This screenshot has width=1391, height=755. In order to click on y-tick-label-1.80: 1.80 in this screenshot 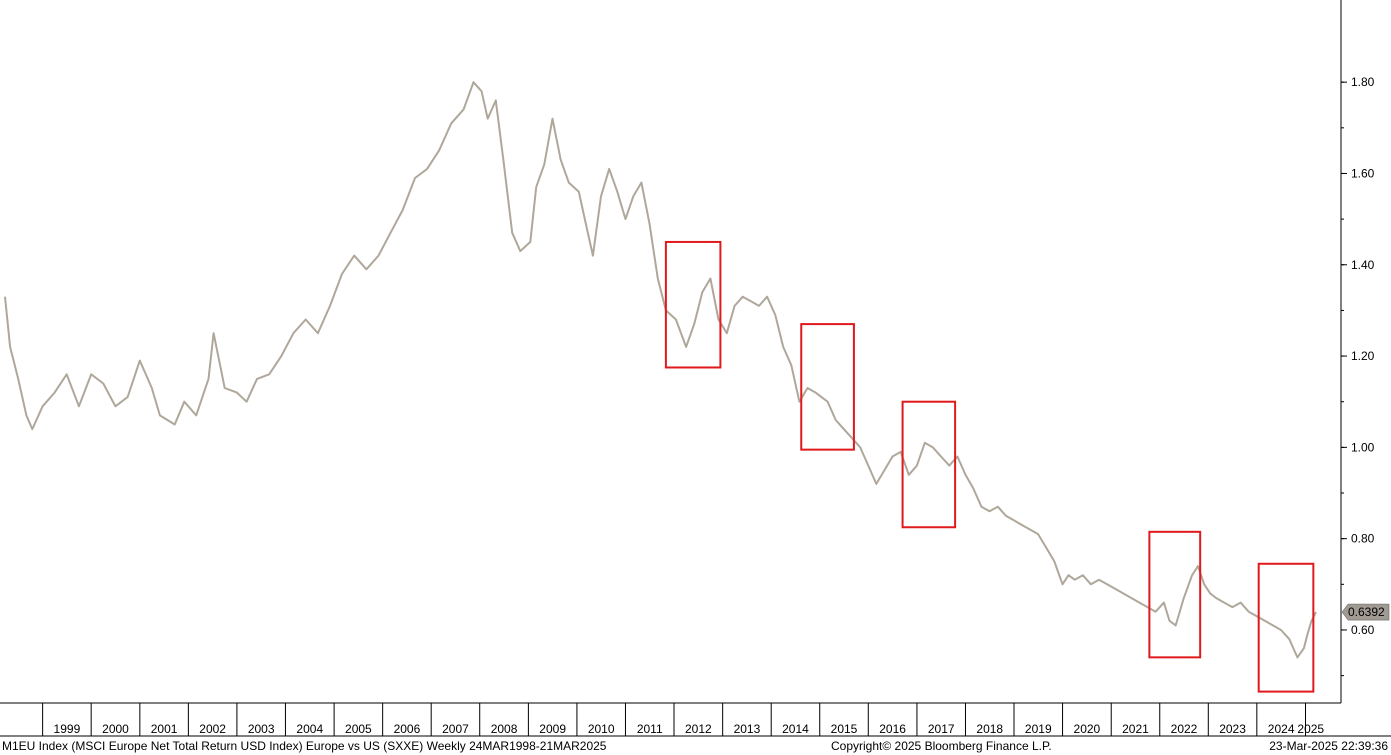, I will do `click(1363, 82)`.